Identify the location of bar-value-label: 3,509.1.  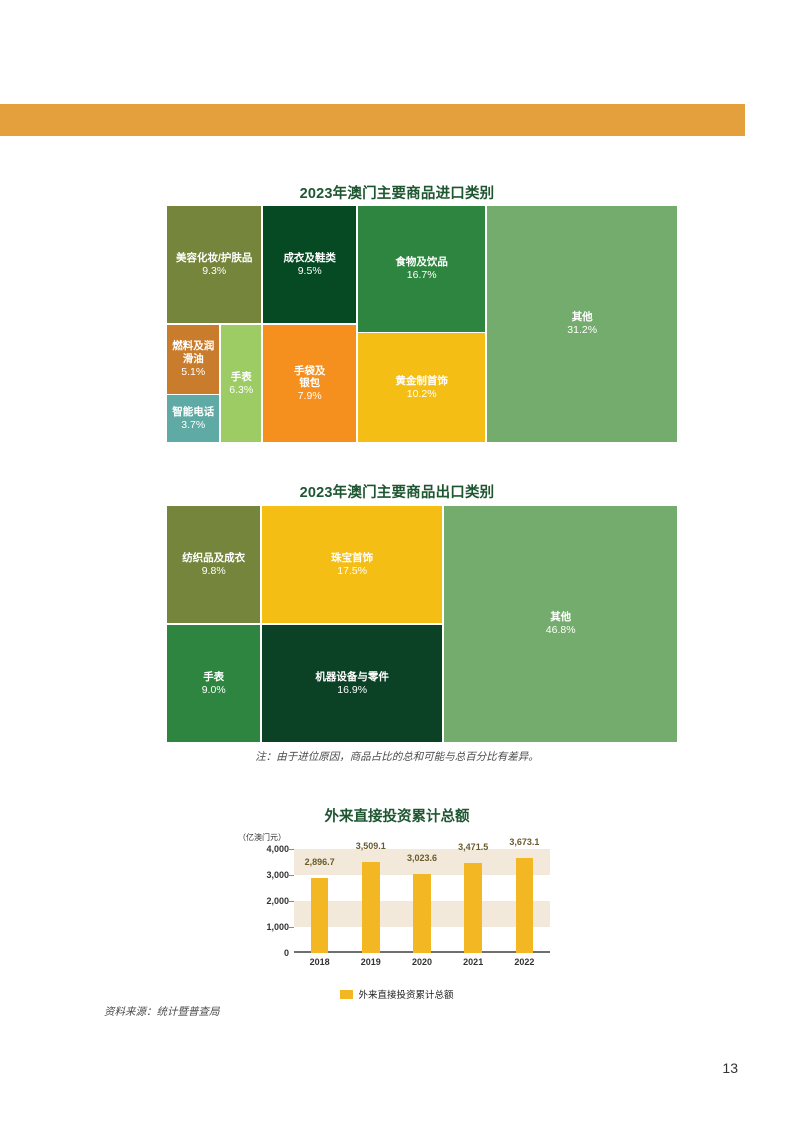
(370, 845).